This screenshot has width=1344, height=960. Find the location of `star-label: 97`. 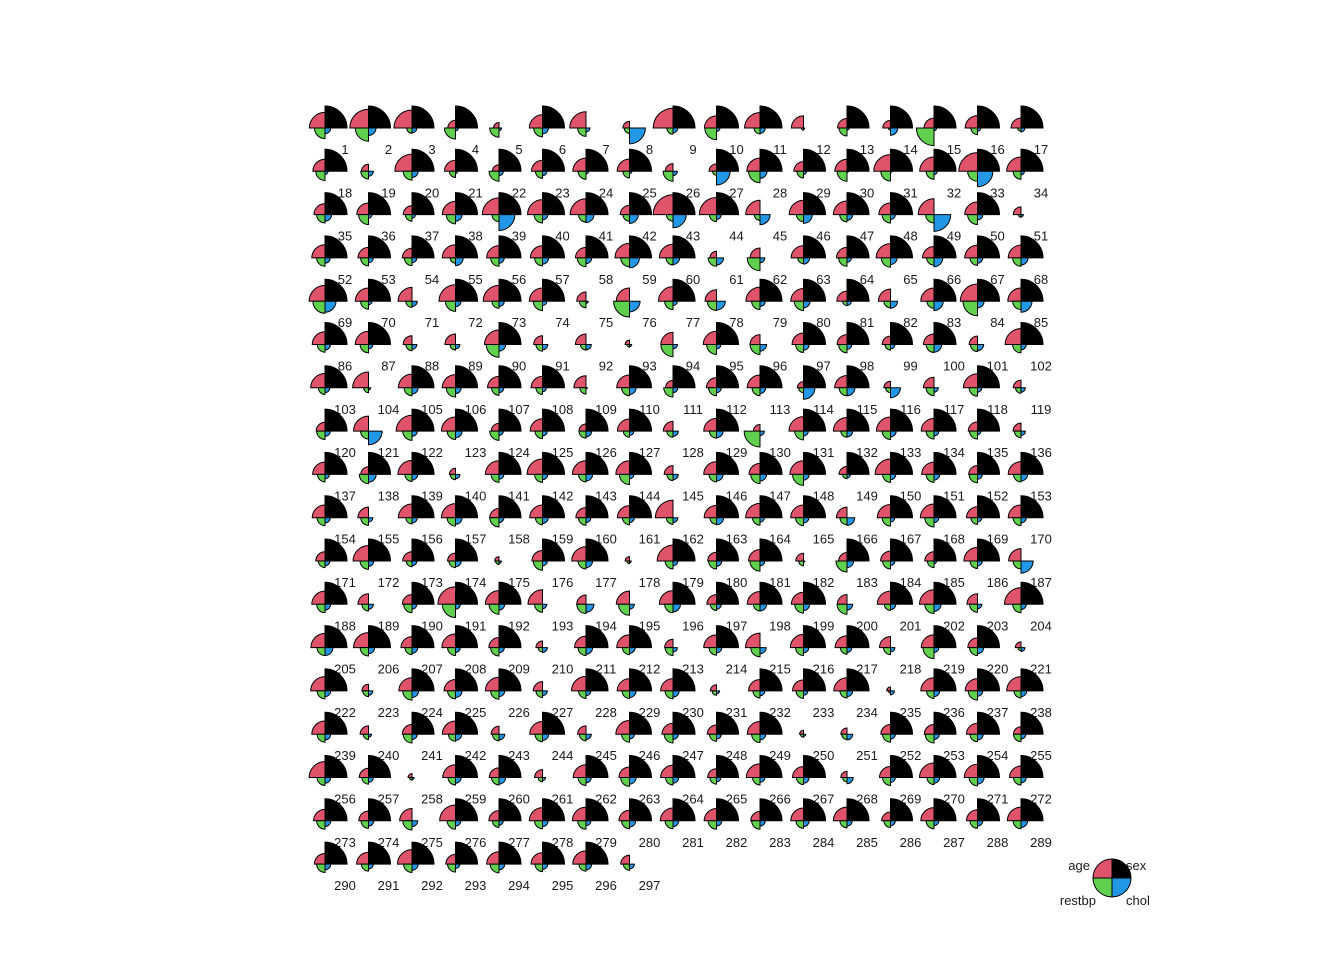

star-label: 97 is located at coordinates (823, 366).